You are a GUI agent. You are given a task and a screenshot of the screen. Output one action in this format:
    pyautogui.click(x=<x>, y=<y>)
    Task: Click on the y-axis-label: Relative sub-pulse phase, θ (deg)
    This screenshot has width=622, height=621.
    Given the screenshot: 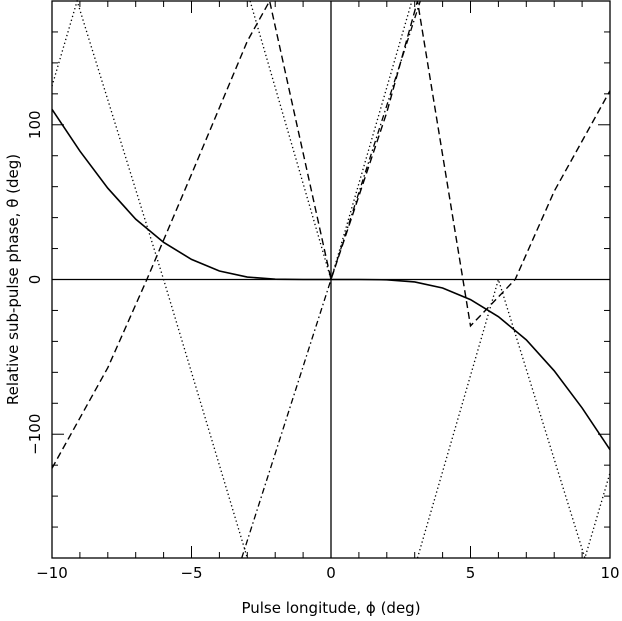 What is the action you would take?
    pyautogui.click(x=13, y=279)
    